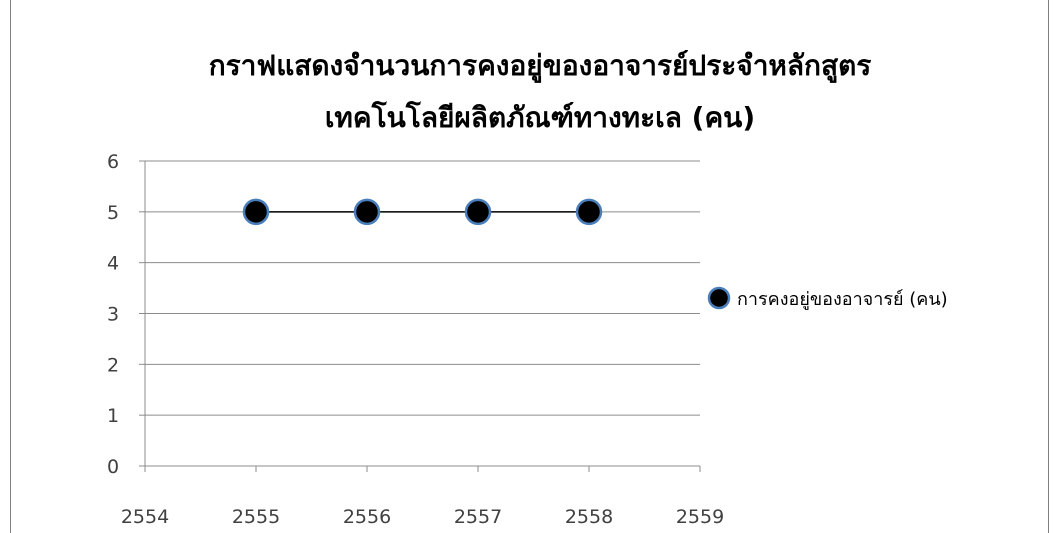 This screenshot has height=533, width=1053. I want to click on y-tick-label-4: 4, so click(113, 264).